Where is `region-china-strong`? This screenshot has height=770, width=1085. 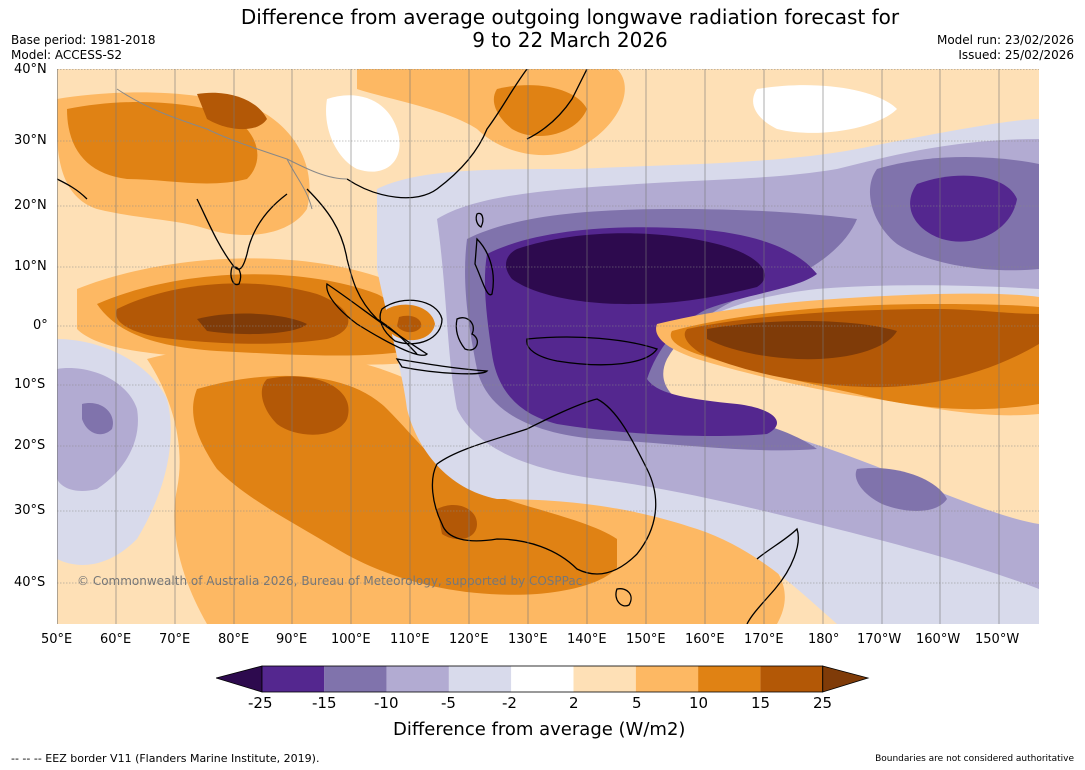 region-china-strong is located at coordinates (540, 111).